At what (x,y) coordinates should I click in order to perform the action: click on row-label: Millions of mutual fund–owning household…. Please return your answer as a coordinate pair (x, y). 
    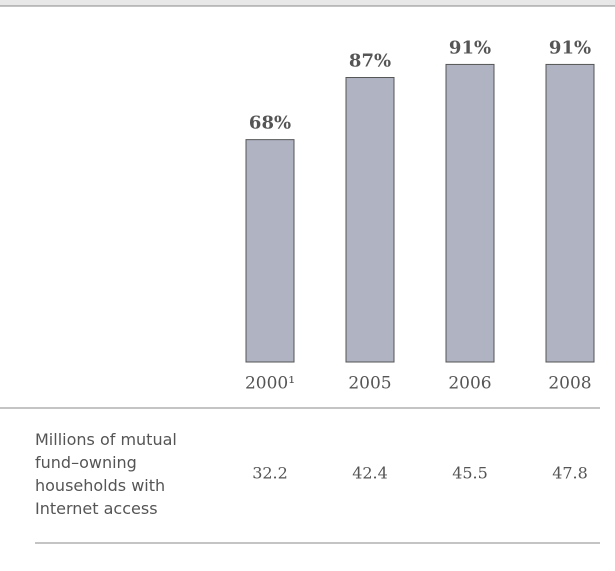
    Looking at the image, I should click on (106, 474).